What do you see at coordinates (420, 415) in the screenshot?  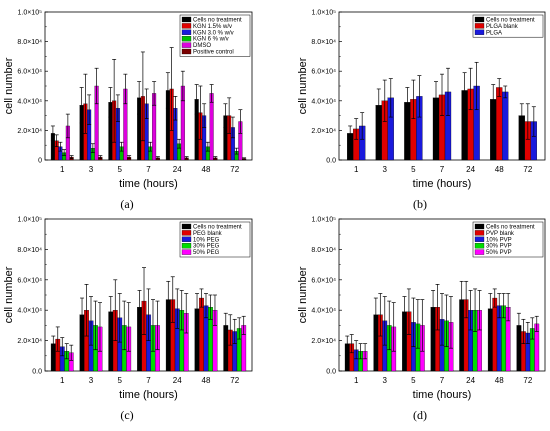 I see `panel-letter: (d)` at bounding box center [420, 415].